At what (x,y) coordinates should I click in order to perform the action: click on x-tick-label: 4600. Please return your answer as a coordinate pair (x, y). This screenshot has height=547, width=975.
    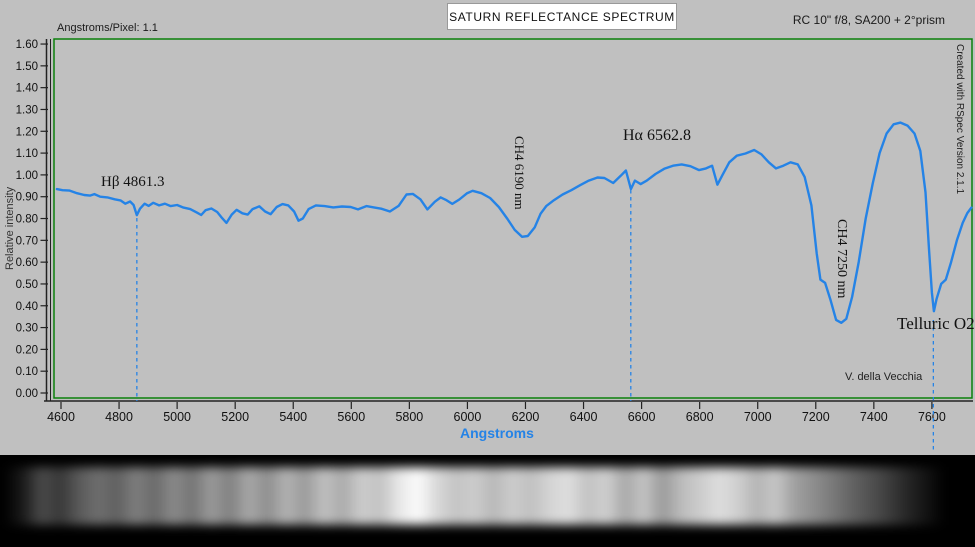
    Looking at the image, I should click on (61, 417).